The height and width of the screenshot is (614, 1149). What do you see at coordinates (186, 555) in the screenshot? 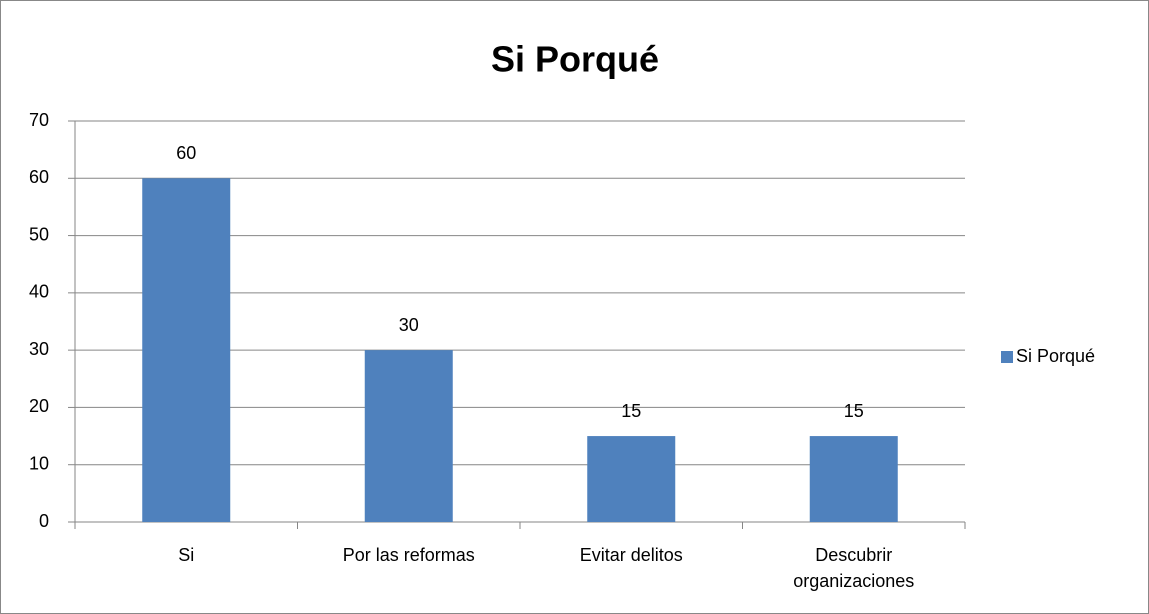
I see `x-tick-label: Si` at bounding box center [186, 555].